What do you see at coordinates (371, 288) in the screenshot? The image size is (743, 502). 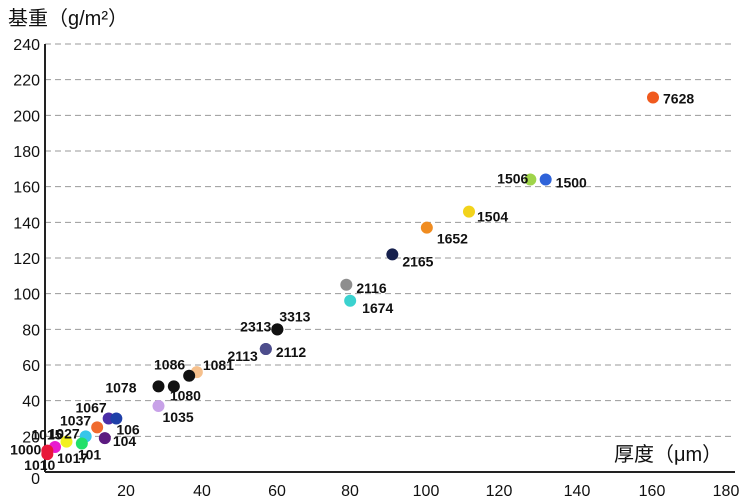 I see `point-label-2116: 2116` at bounding box center [371, 288].